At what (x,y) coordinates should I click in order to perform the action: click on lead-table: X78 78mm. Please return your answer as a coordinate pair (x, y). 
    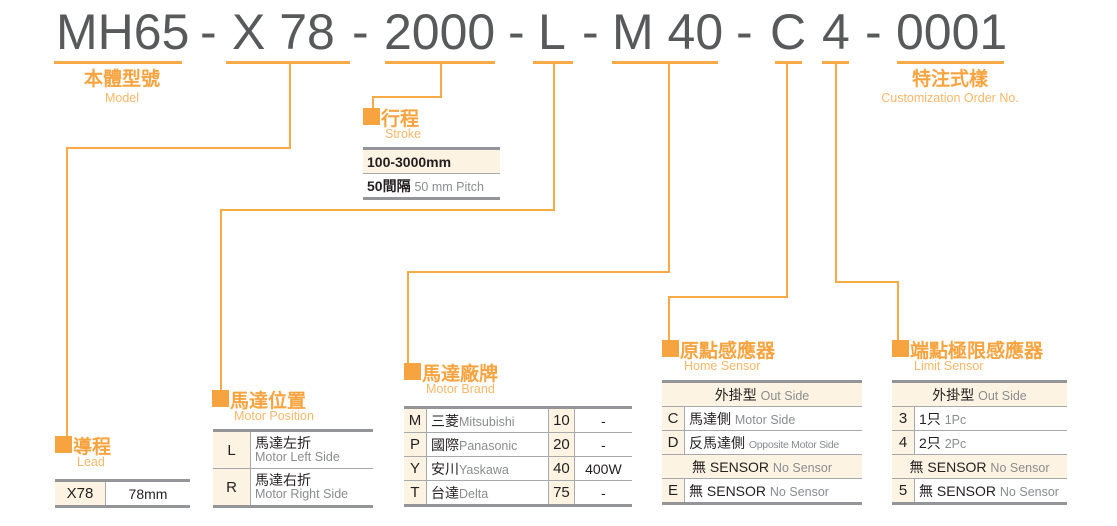
    Looking at the image, I should click on (122, 493).